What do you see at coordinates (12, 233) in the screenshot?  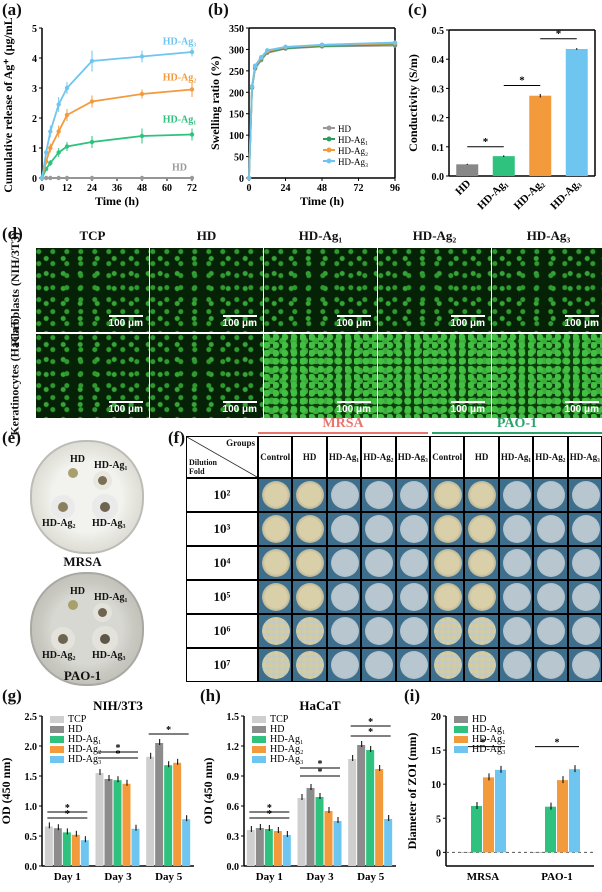 I see `panel-label-d: (d)` at bounding box center [12, 233].